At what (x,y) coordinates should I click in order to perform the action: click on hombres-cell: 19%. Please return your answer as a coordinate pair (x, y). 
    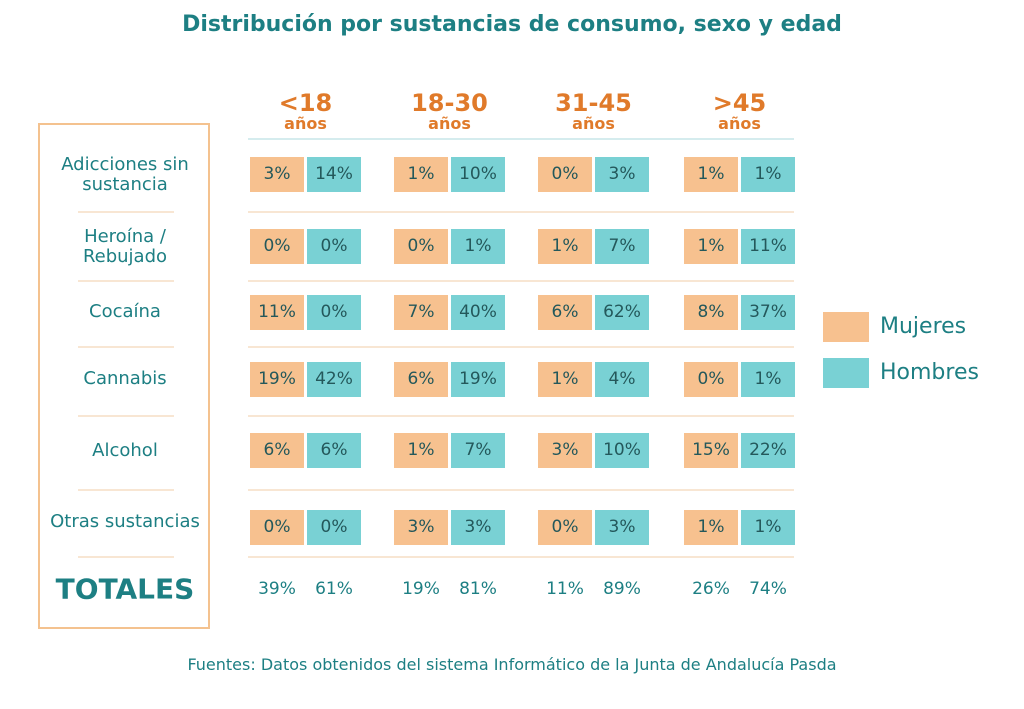
    Looking at the image, I should click on (478, 379).